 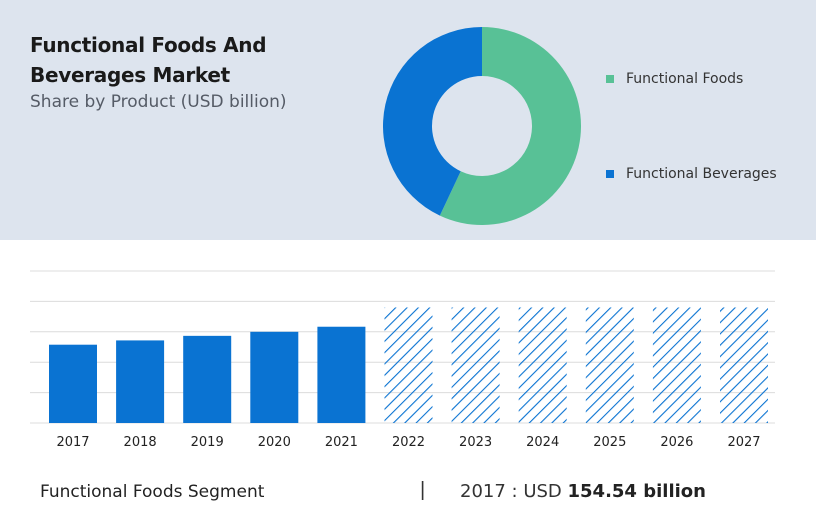 What do you see at coordinates (274, 442) in the screenshot?
I see `x-tick-label: 2020` at bounding box center [274, 442].